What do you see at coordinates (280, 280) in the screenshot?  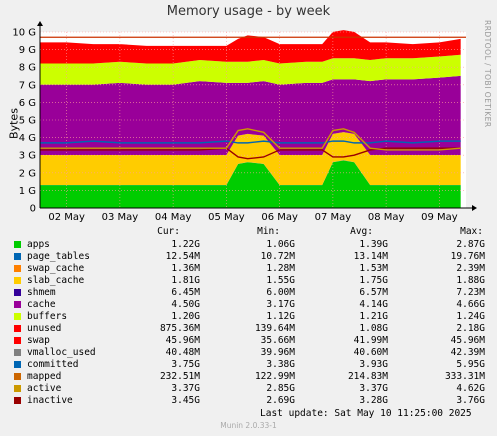 I see `legend-value-min: 1.55G` at bounding box center [280, 280].